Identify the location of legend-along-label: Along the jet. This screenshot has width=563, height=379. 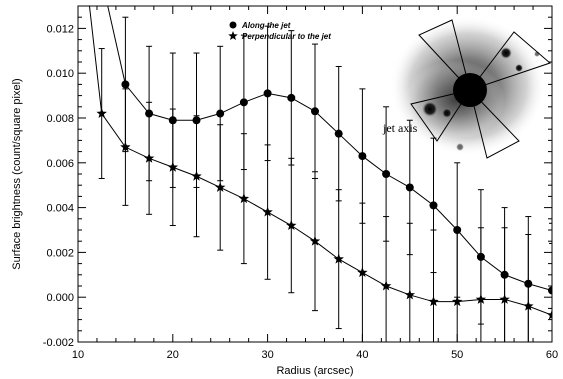
(266, 25).